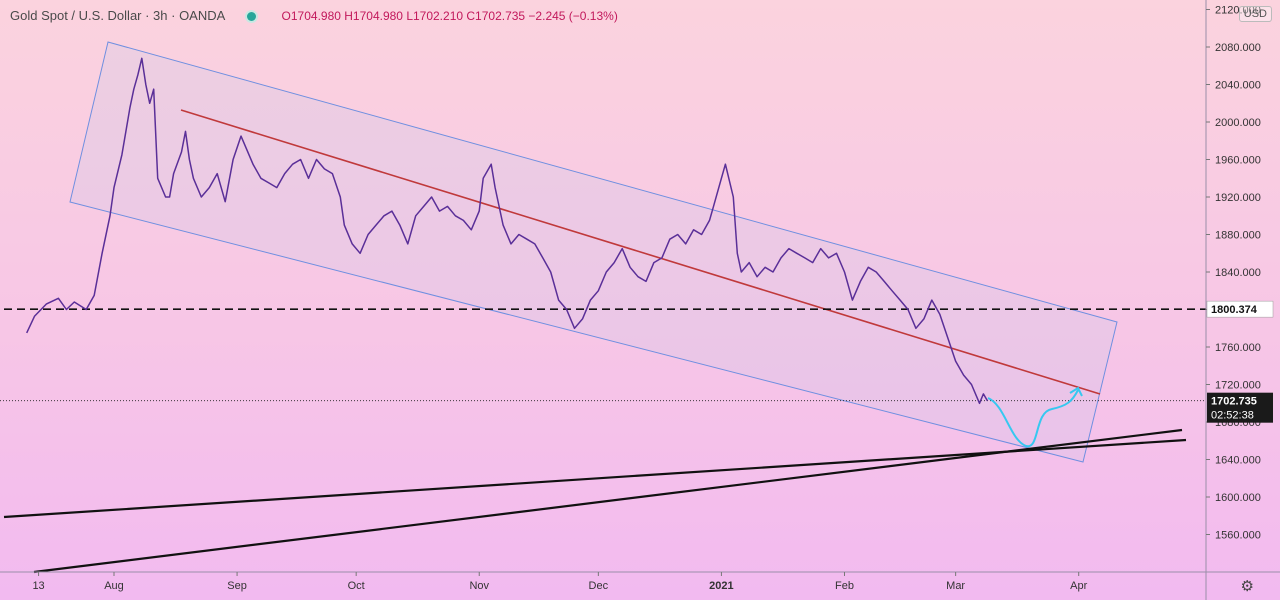 The image size is (1280, 600). I want to click on projection-path, so click(1033, 418).